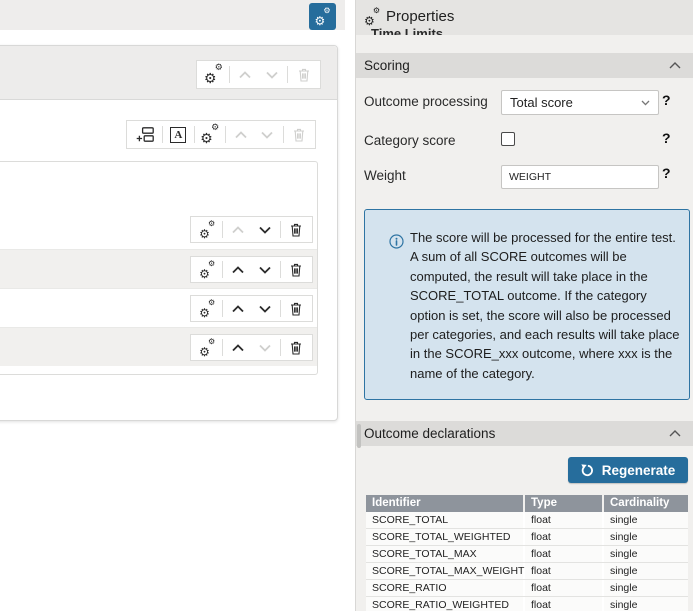 The image size is (693, 611). What do you see at coordinates (445, 604) in the screenshot?
I see `cell-identifier: SCORE_RATIO_WEIGHTED` at bounding box center [445, 604].